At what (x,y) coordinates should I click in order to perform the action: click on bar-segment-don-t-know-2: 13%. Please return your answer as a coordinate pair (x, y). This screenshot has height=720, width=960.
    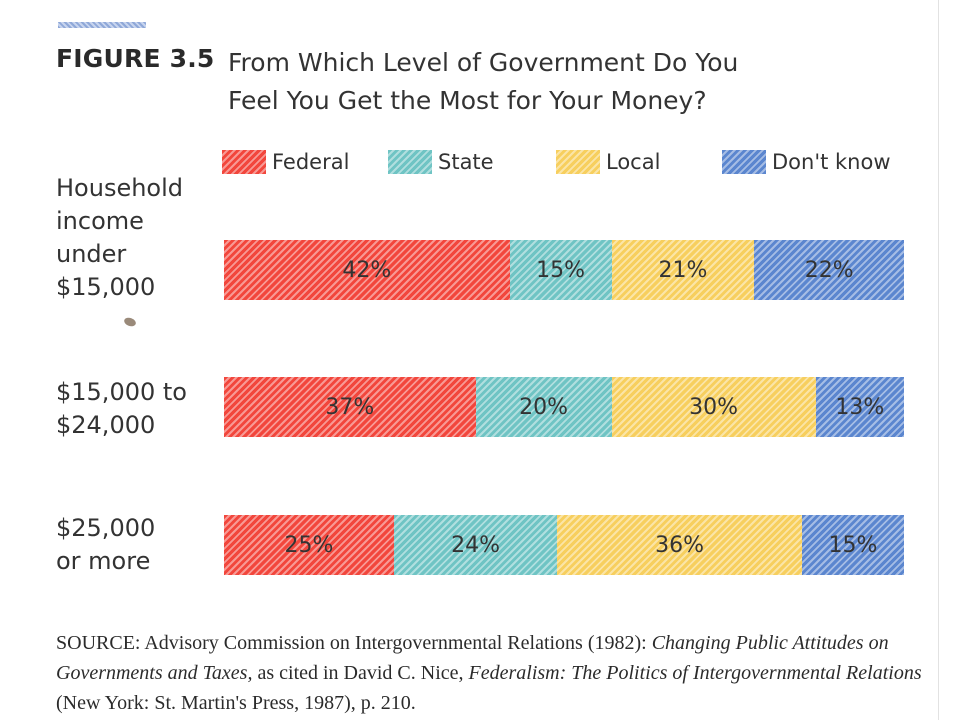
    Looking at the image, I should click on (859, 407).